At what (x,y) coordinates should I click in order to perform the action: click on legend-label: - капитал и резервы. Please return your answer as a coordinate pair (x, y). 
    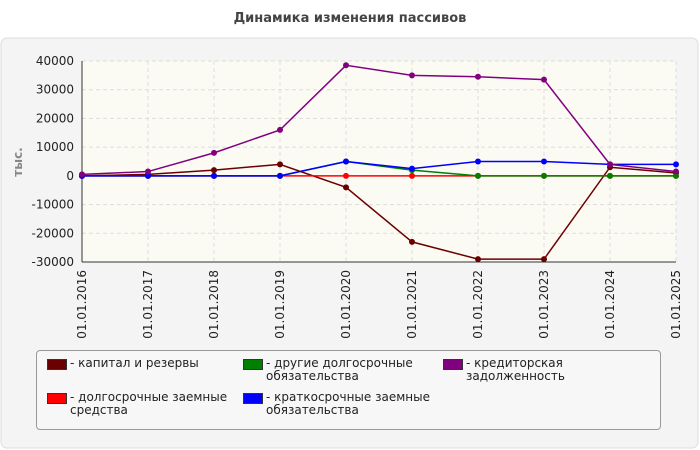
    Looking at the image, I should click on (134, 363).